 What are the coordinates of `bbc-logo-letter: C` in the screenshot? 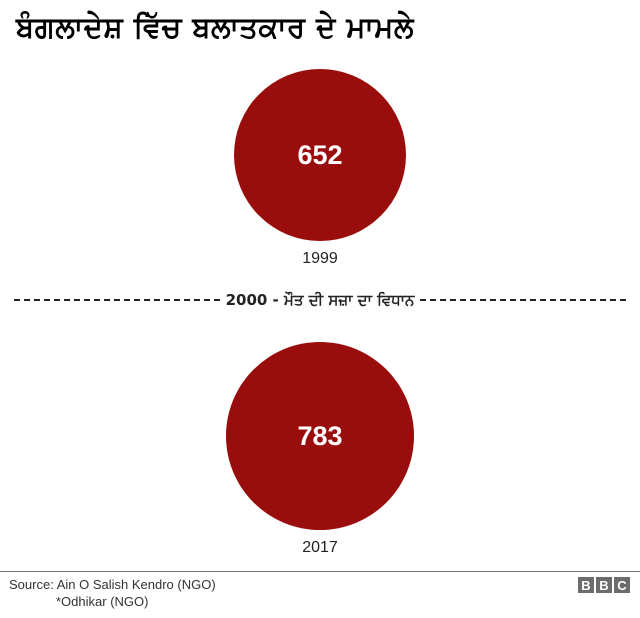 It's located at (622, 585).